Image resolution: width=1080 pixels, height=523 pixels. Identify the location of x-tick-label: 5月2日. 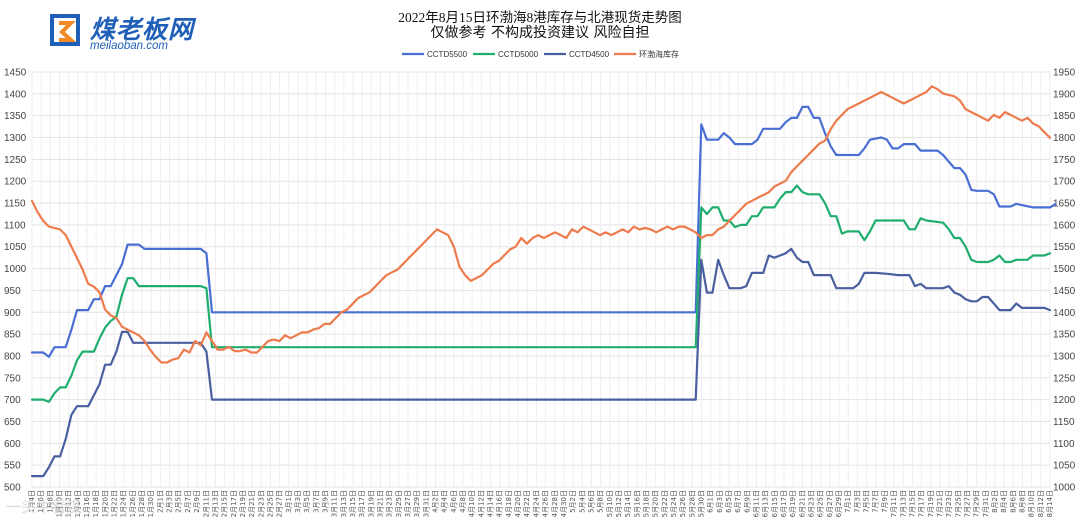
(573, 501).